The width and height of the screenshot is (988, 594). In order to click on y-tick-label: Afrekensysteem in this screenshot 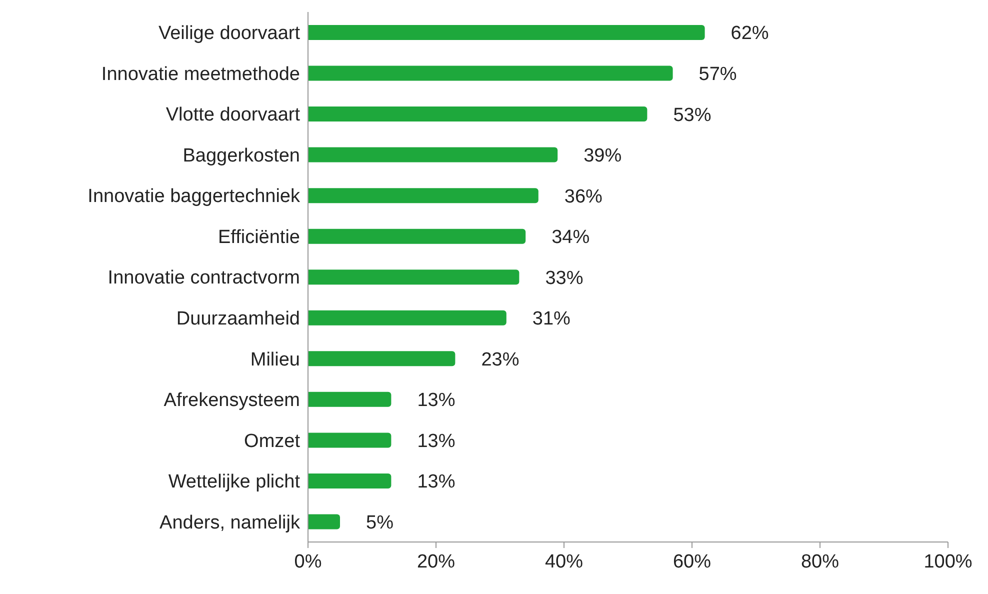, I will do `click(232, 401)`.